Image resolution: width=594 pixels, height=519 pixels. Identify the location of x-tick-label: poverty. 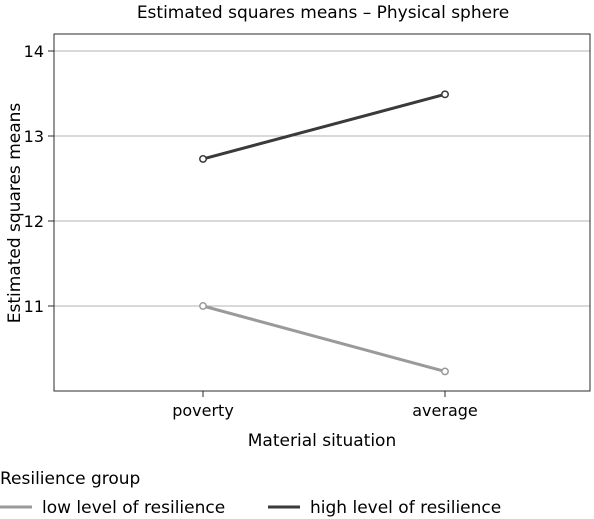
(203, 410).